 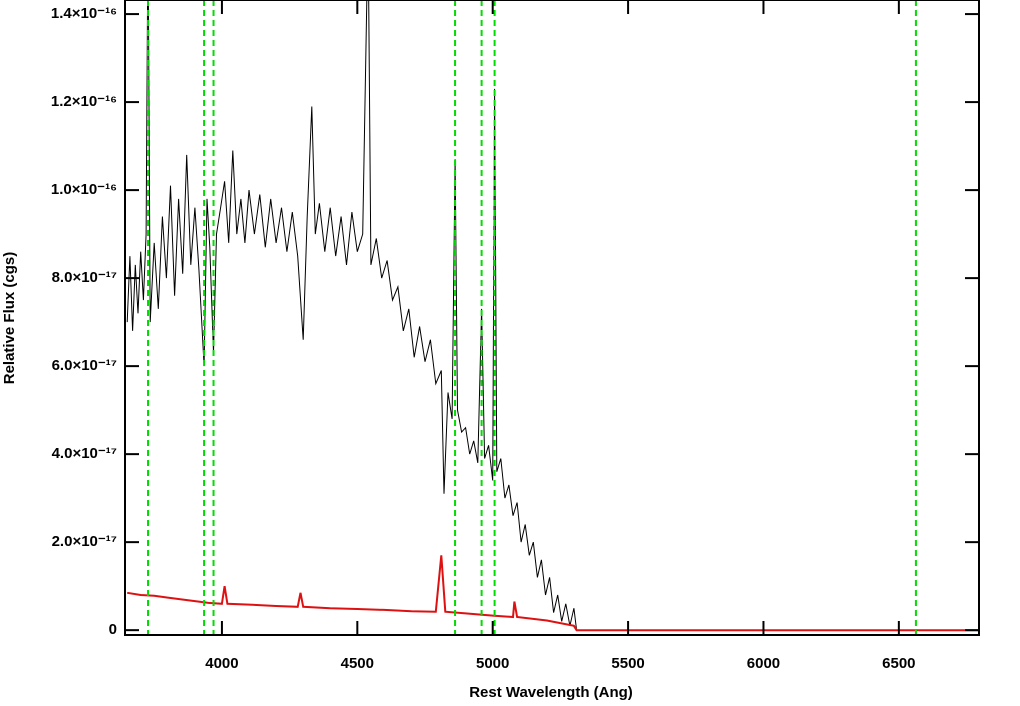 I want to click on x-tick-label: 5000, so click(x=492, y=663).